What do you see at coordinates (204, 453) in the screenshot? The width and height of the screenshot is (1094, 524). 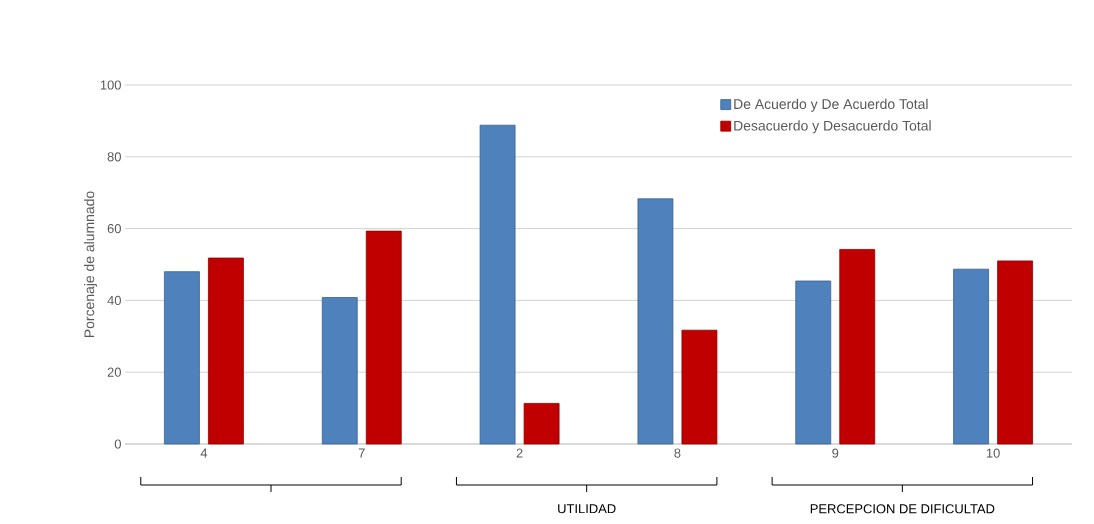 I see `x-tick-label: 4` at bounding box center [204, 453].